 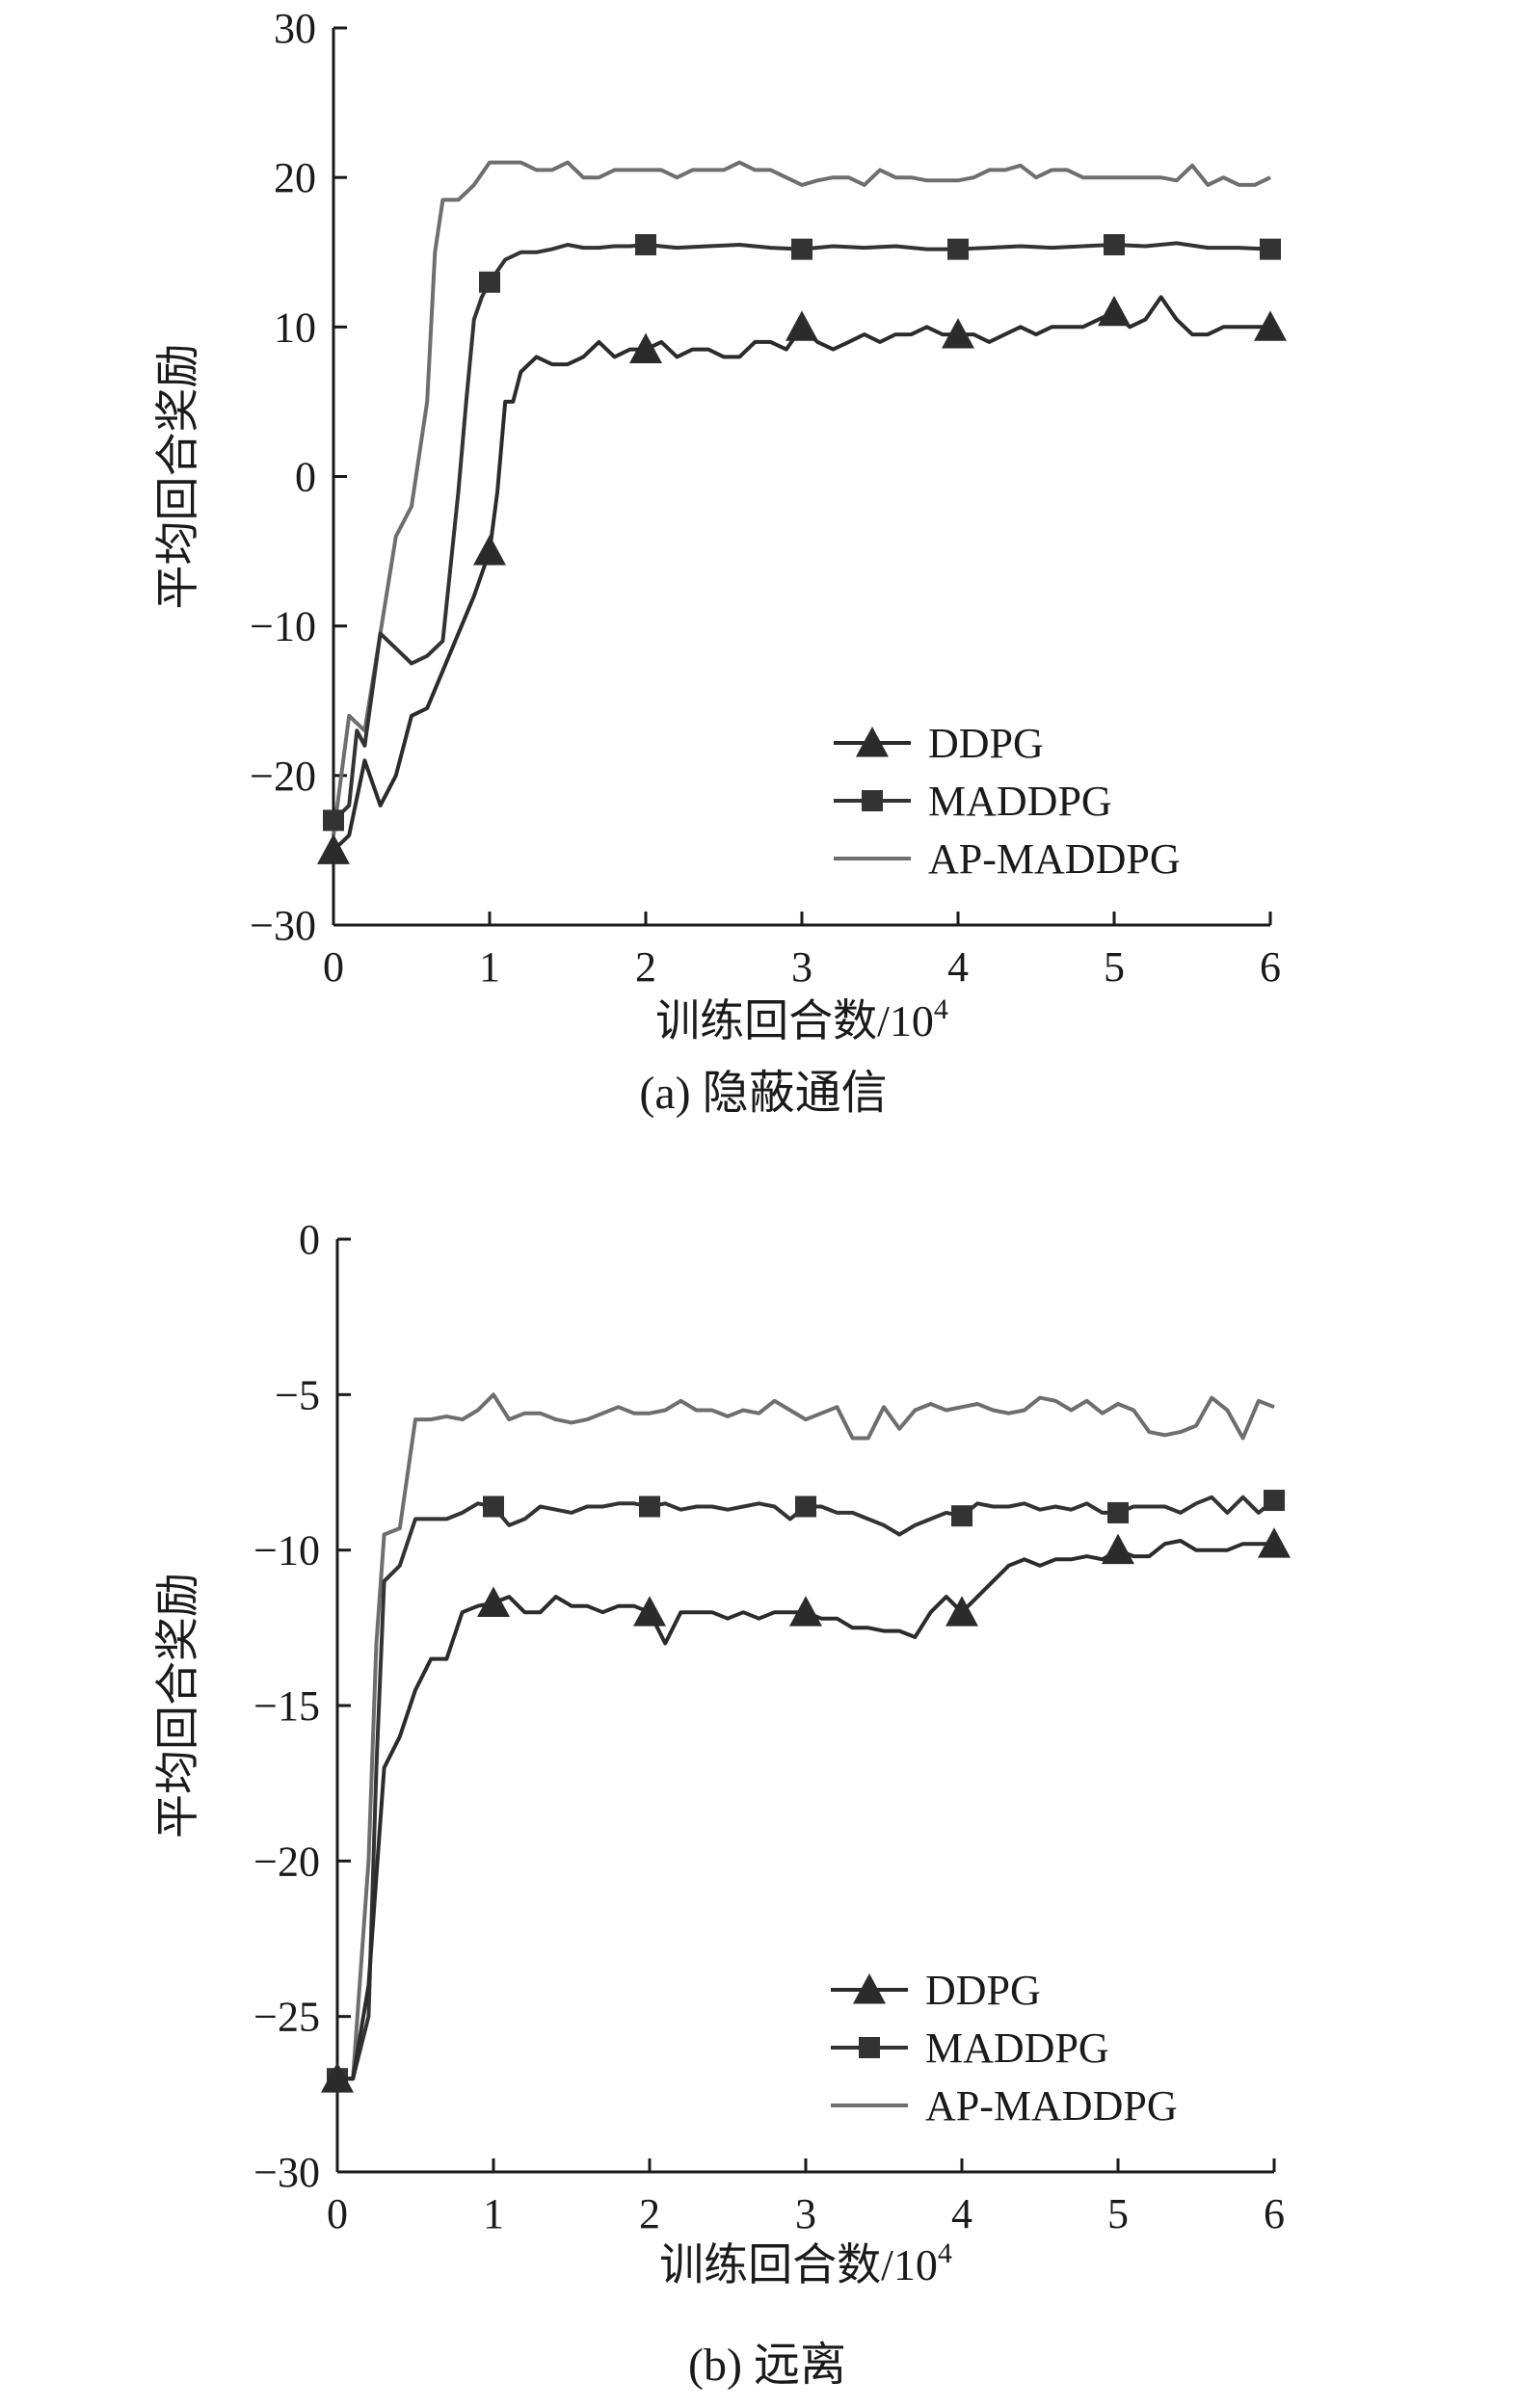 I want to click on series-line-ddpg, so click(x=801, y=573).